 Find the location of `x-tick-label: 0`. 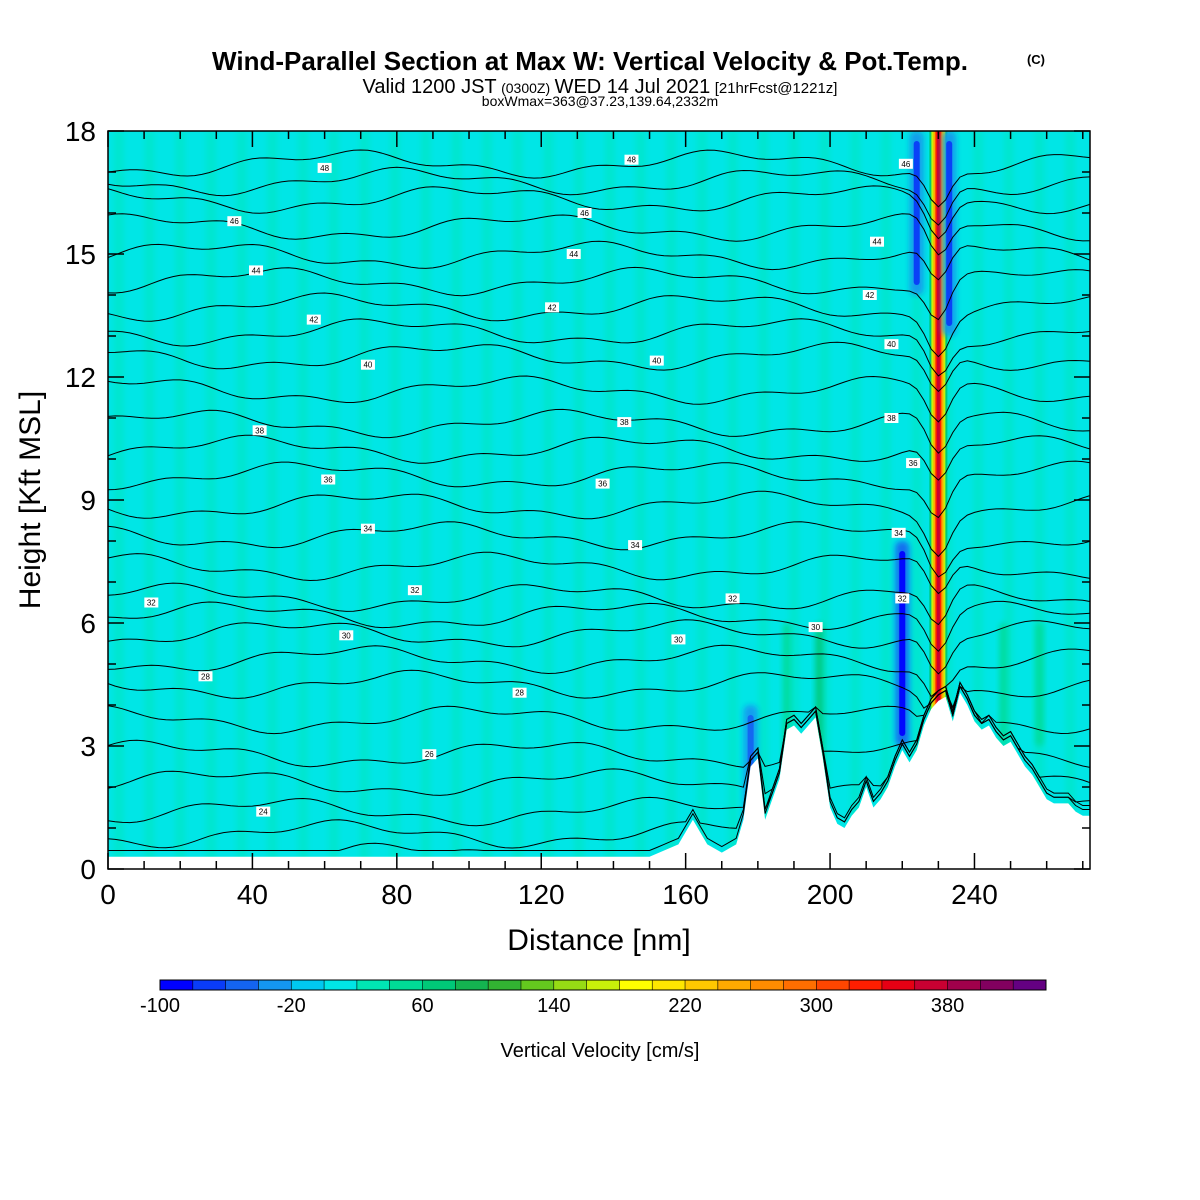

x-tick-label: 0 is located at coordinates (108, 894).